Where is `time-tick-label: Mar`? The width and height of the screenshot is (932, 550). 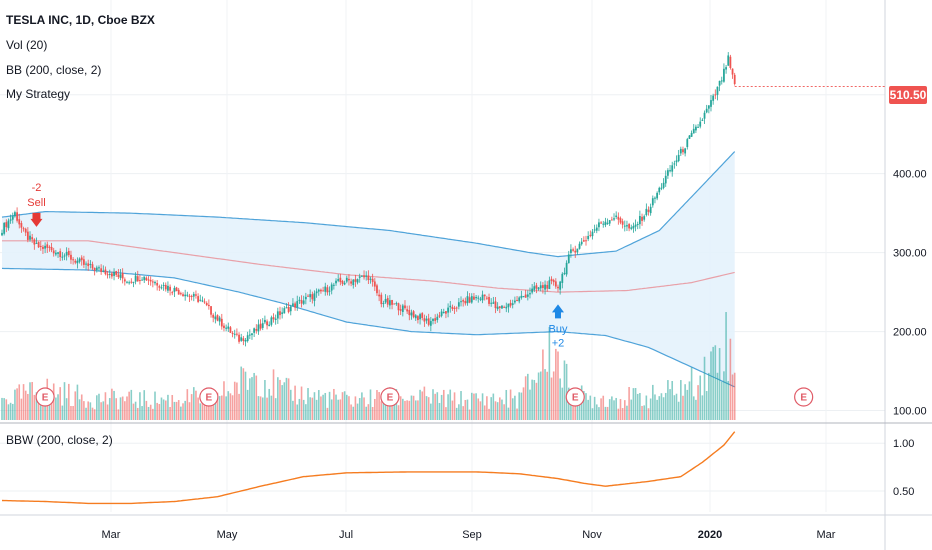
time-tick-label: Mar is located at coordinates (111, 535).